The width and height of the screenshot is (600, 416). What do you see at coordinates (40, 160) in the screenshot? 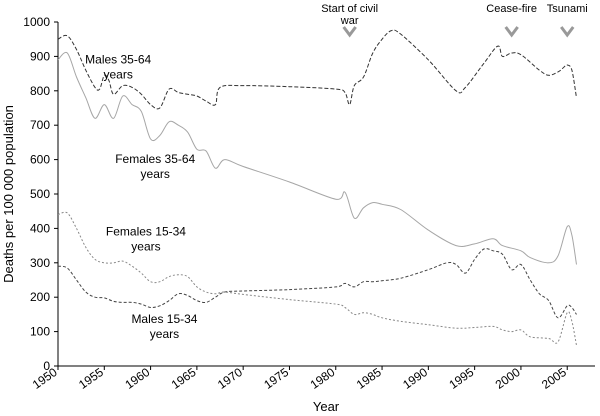
I see `y-tick-label: 600` at bounding box center [40, 160].